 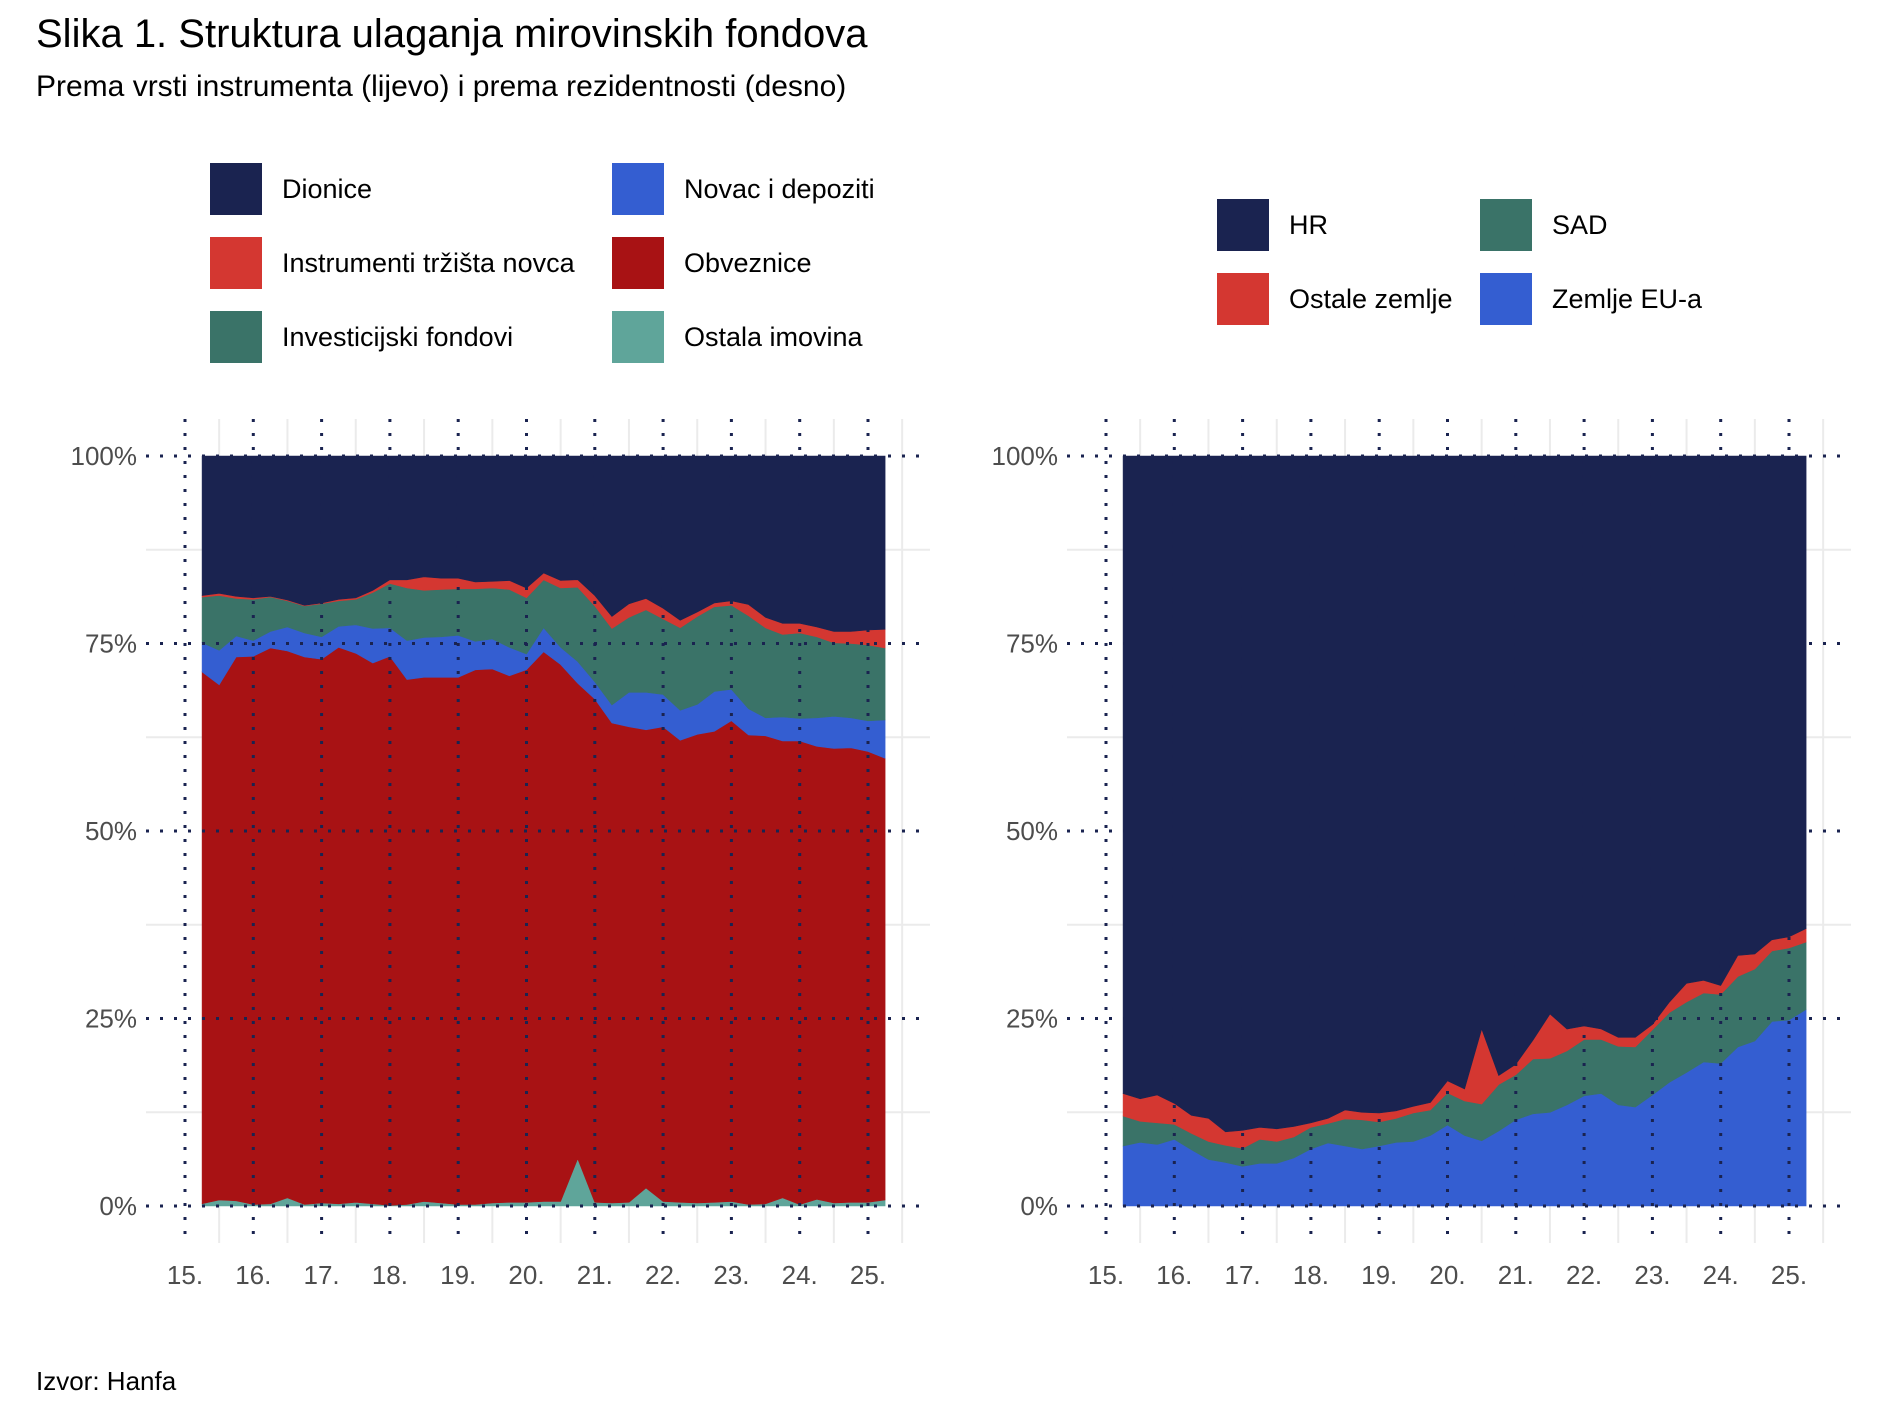 I want to click on legend-swatch-ostale-zemlje, so click(x=1243, y=299).